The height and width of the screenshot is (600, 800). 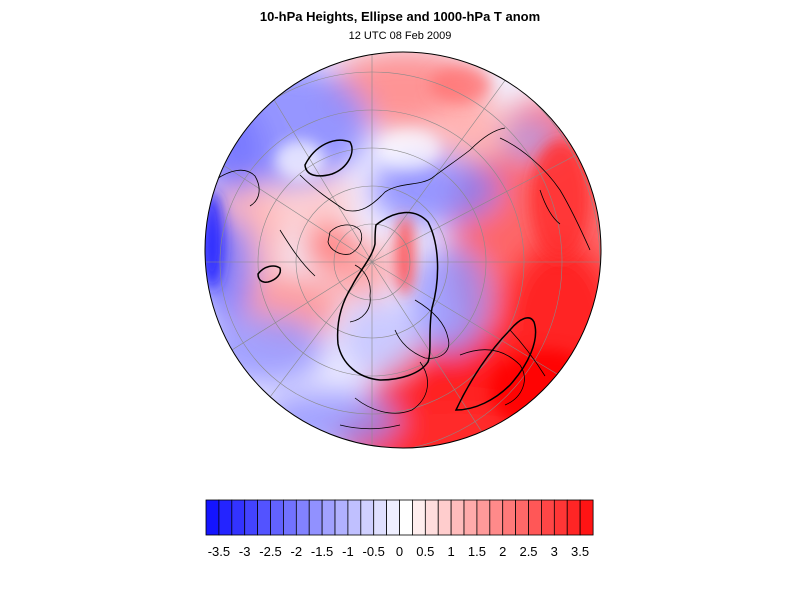 I want to click on map-subtitle: 12 UTC 08 Feb 2009, so click(x=400, y=36).